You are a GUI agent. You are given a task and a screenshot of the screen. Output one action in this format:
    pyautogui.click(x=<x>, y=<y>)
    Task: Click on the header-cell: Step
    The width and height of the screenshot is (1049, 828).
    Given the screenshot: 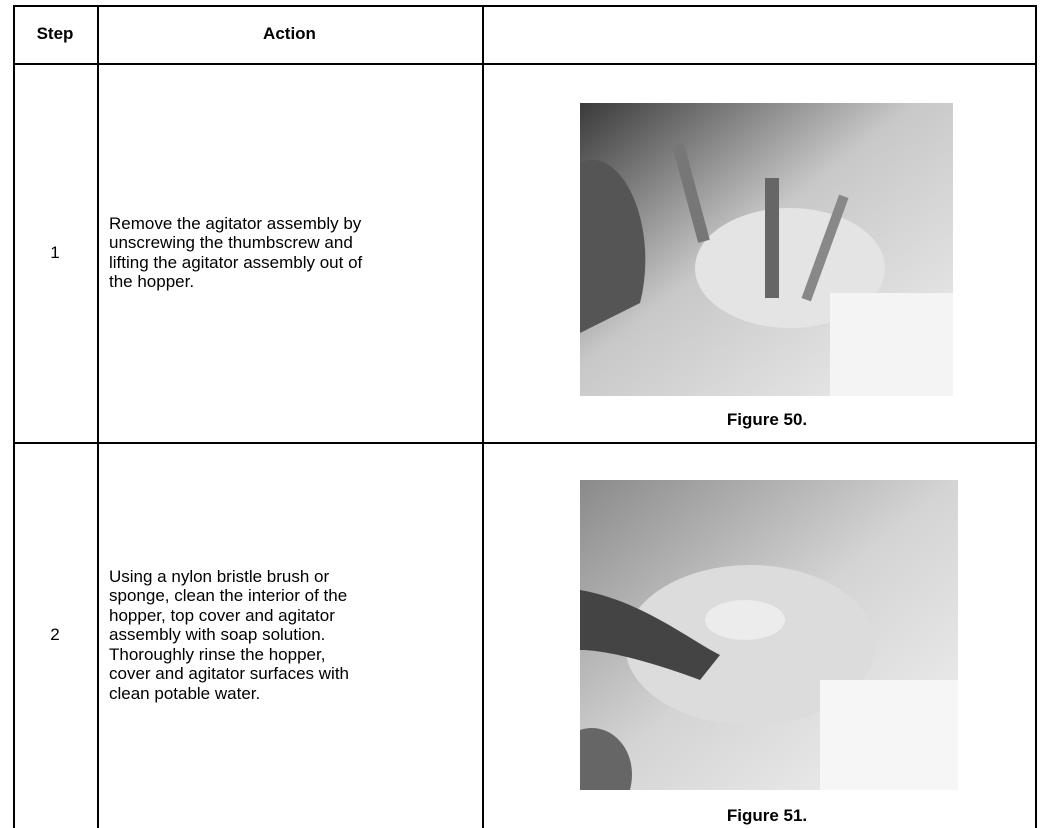 What is the action you would take?
    pyautogui.click(x=55, y=33)
    